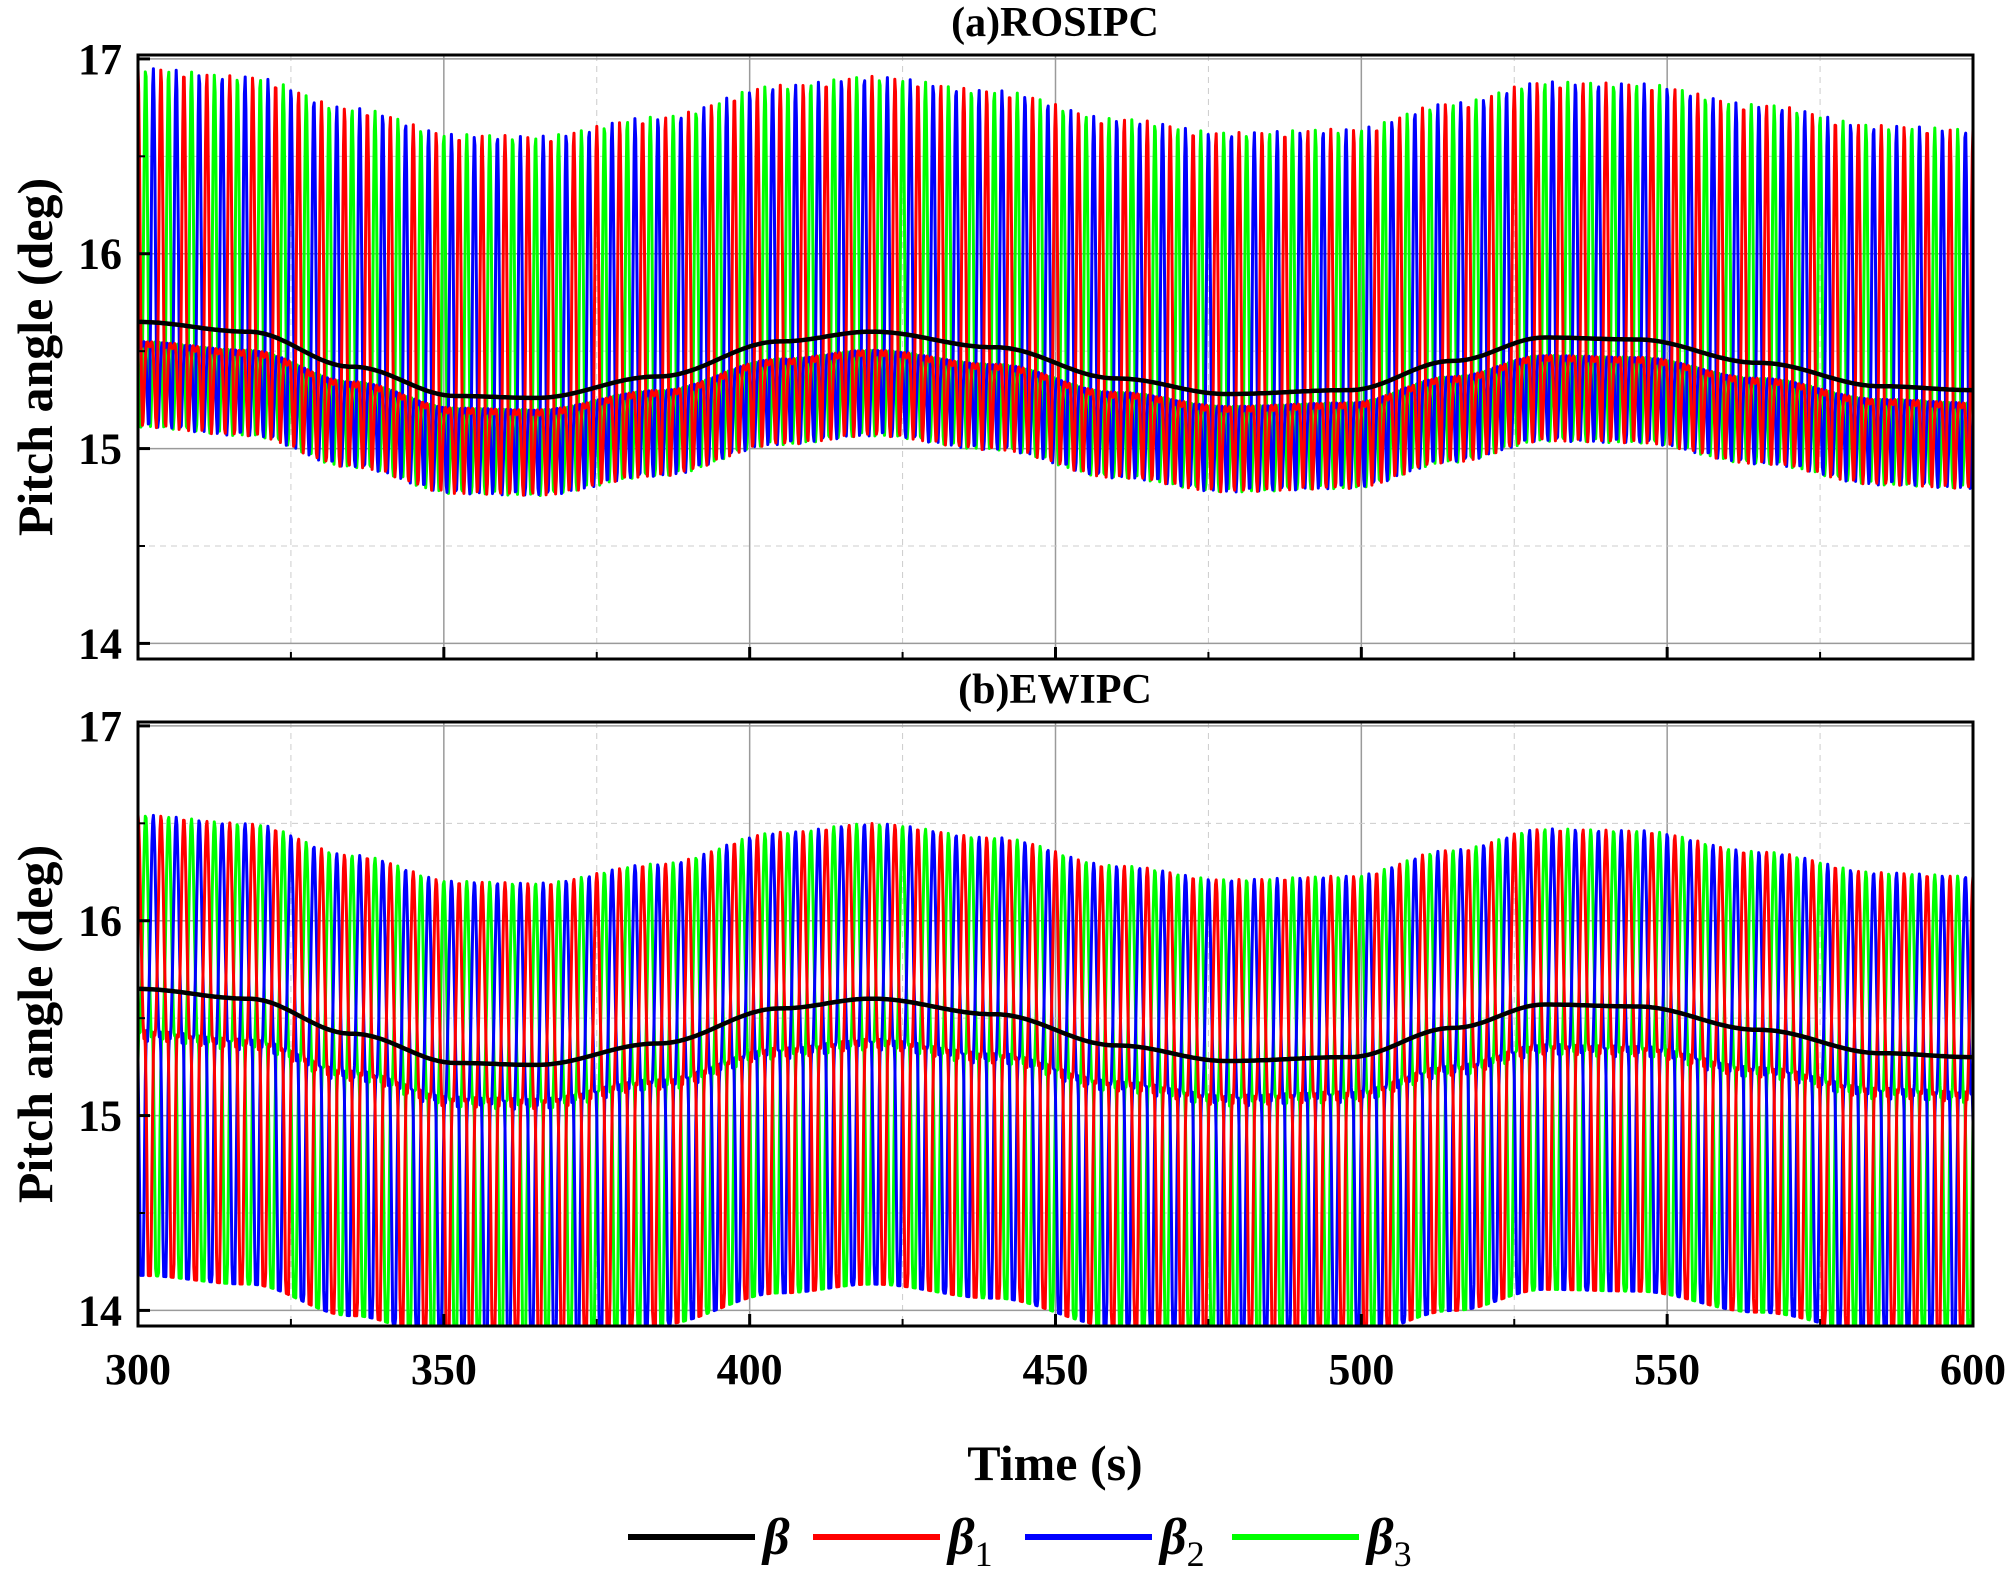 The image size is (2008, 1570). Describe the element at coordinates (960, 1537) in the screenshot. I see `legend-label-beta1-symbol: β` at that location.